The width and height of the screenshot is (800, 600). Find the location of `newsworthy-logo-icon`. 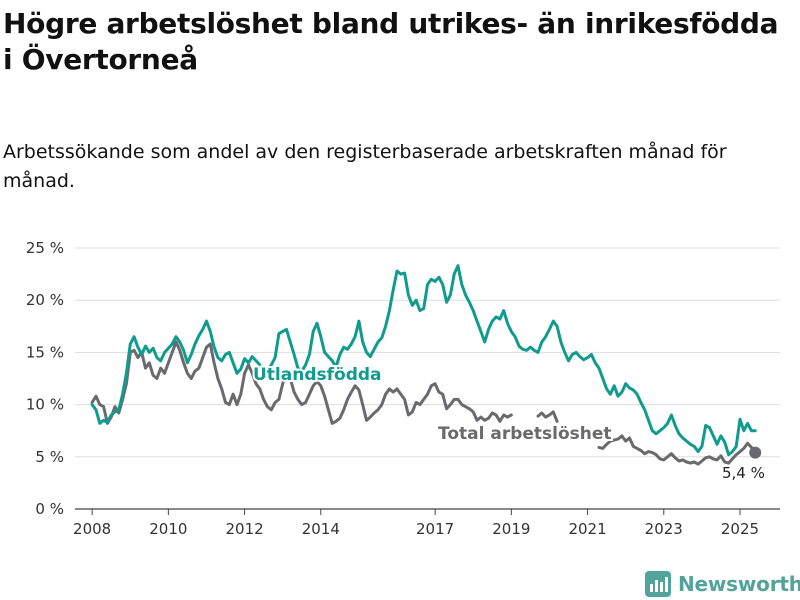

newsworthy-logo-icon is located at coordinates (658, 584).